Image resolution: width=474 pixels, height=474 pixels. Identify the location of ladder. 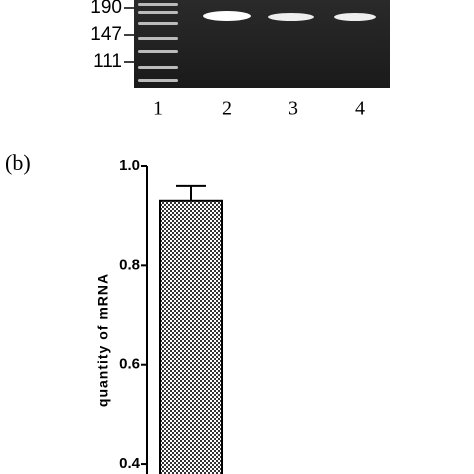
(158, 42).